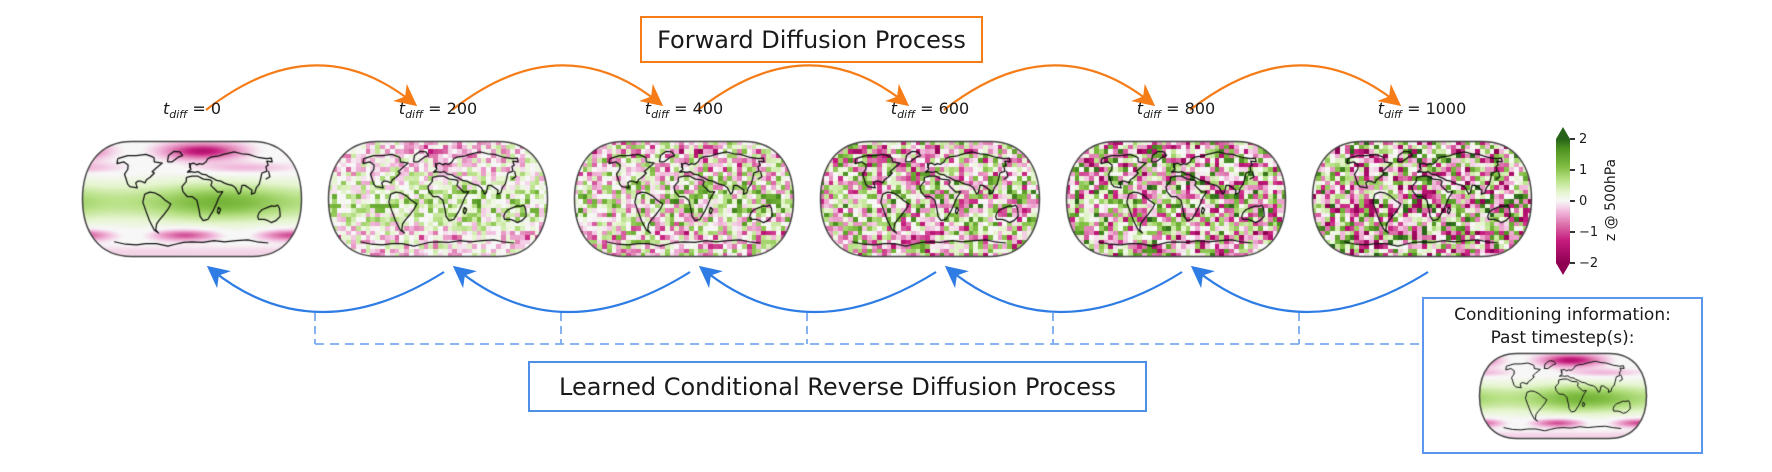 This screenshot has height=472, width=1772. Describe the element at coordinates (192, 110) in the screenshot. I see `timestep-label: tdiff = 0` at that location.